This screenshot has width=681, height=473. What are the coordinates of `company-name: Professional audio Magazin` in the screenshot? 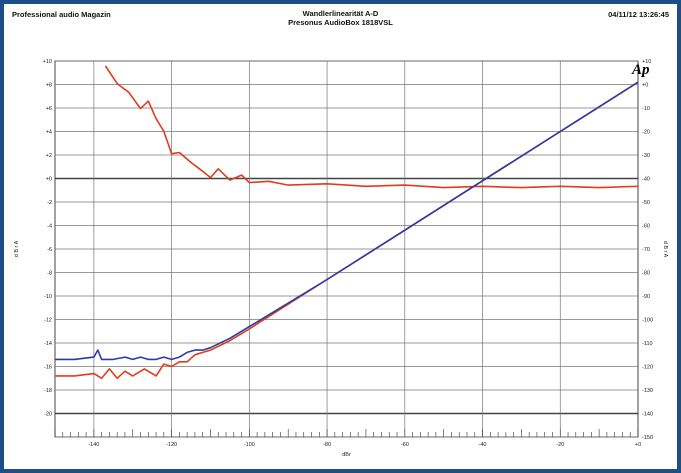 It's located at (61, 14).